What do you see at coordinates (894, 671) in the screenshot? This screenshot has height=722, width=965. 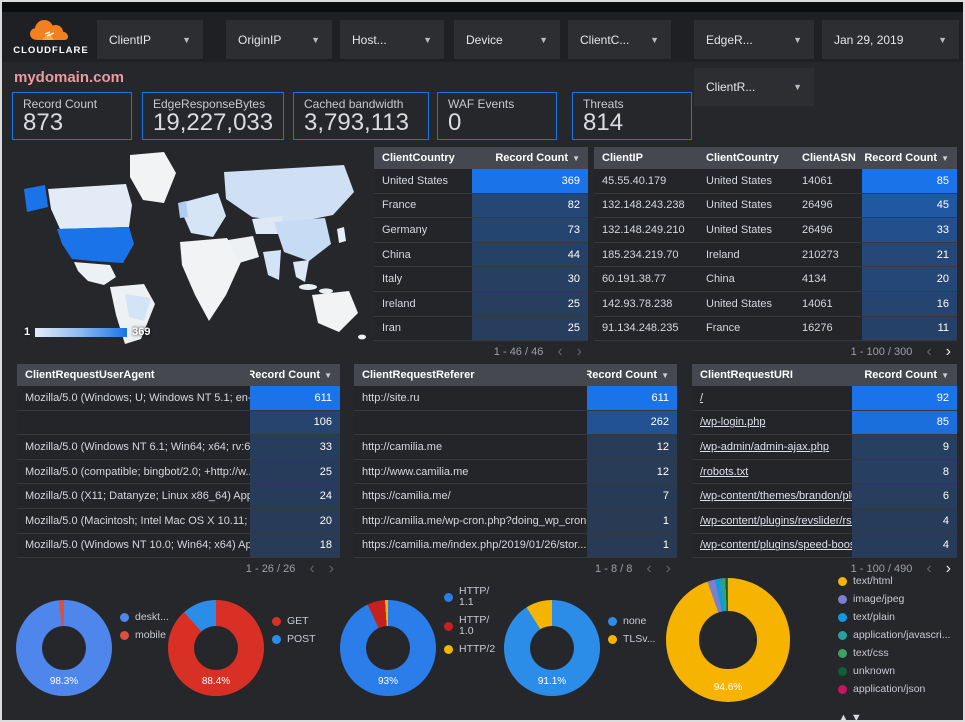 I see `legend-item: unknown` at bounding box center [894, 671].